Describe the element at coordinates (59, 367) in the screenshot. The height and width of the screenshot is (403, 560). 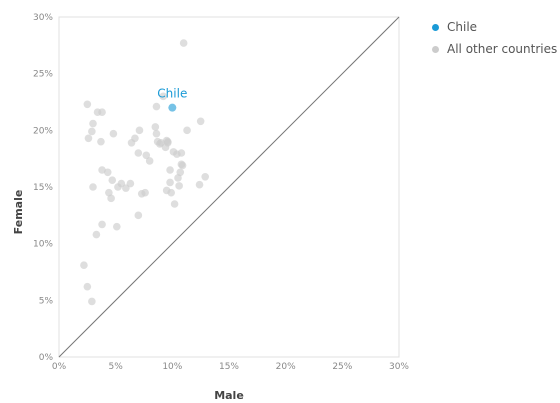
I see `x-tick-label: 0%` at that location.